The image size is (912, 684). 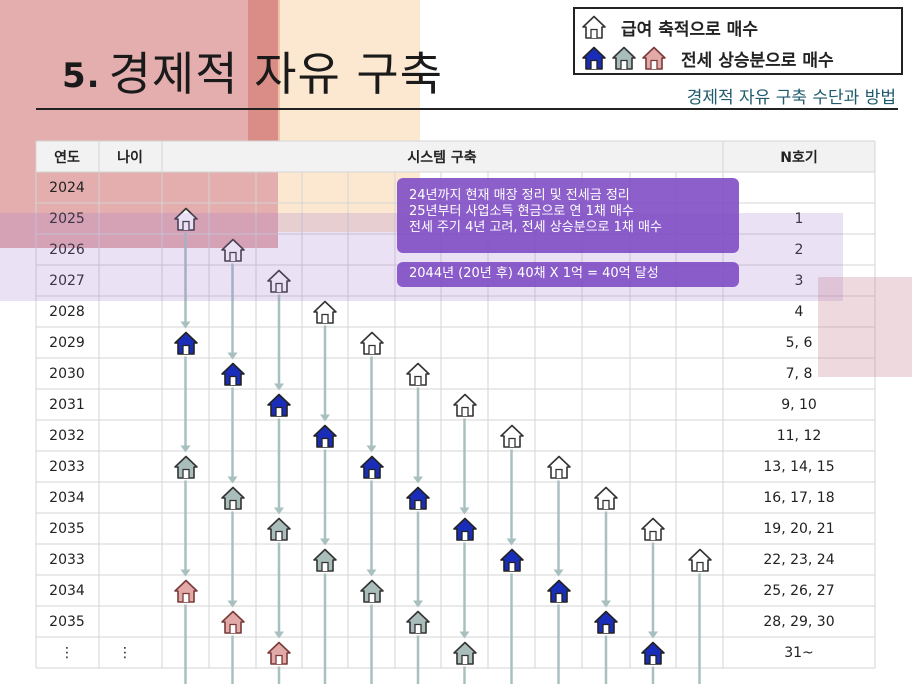 What do you see at coordinates (799, 404) in the screenshot?
I see `cell-count: 9, 10` at bounding box center [799, 404].